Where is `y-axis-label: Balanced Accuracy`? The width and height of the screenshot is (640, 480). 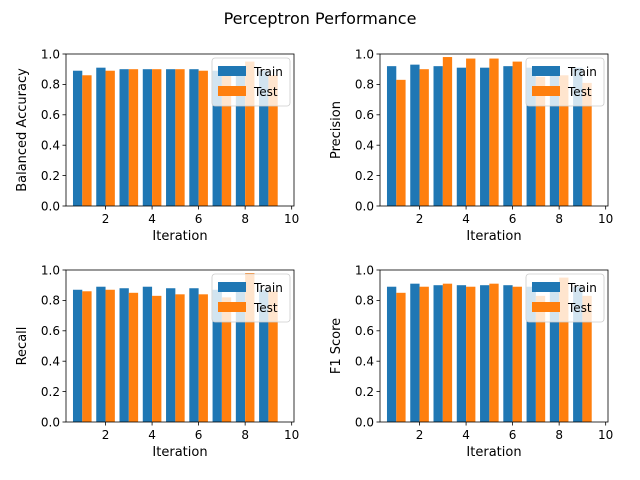
y-axis-label: Balanced Accuracy is located at coordinates (22, 130).